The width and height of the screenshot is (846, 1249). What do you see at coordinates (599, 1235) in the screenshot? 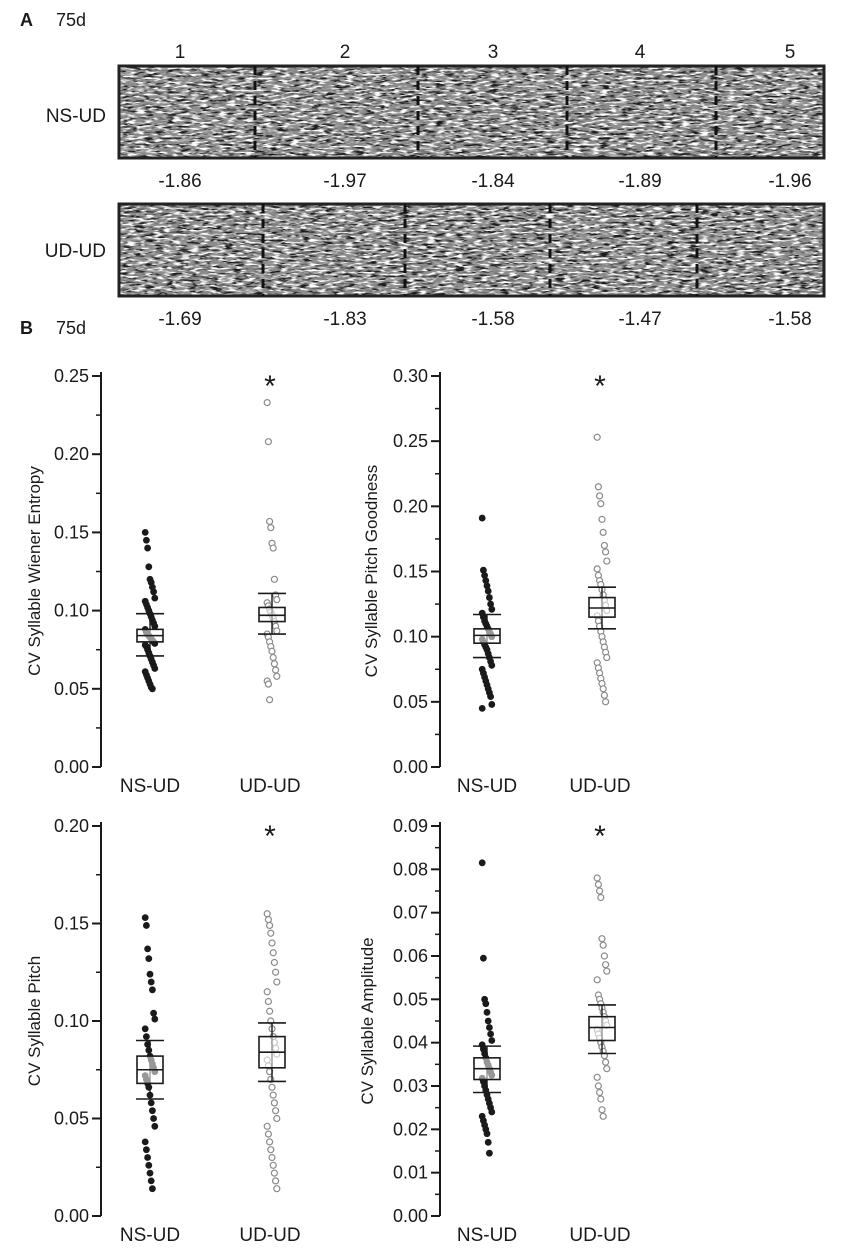
I see `x-category-label: UD-UD` at bounding box center [599, 1235].